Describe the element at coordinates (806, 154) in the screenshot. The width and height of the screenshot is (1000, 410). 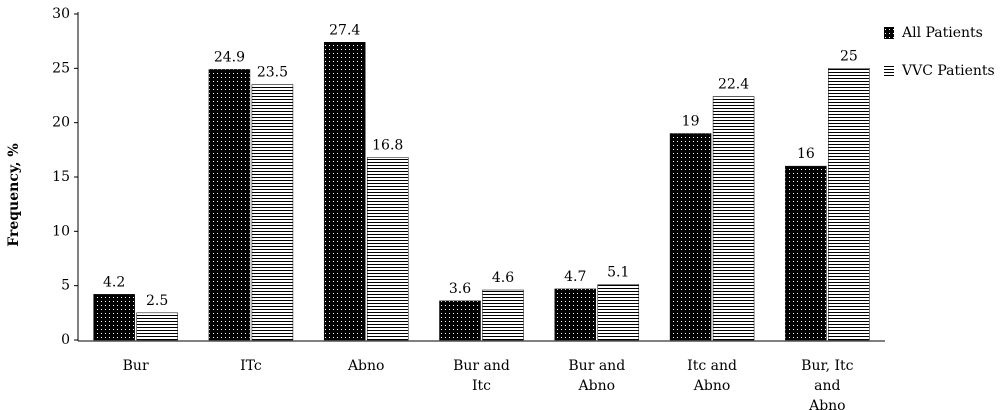
I see `value-label: 16` at that location.